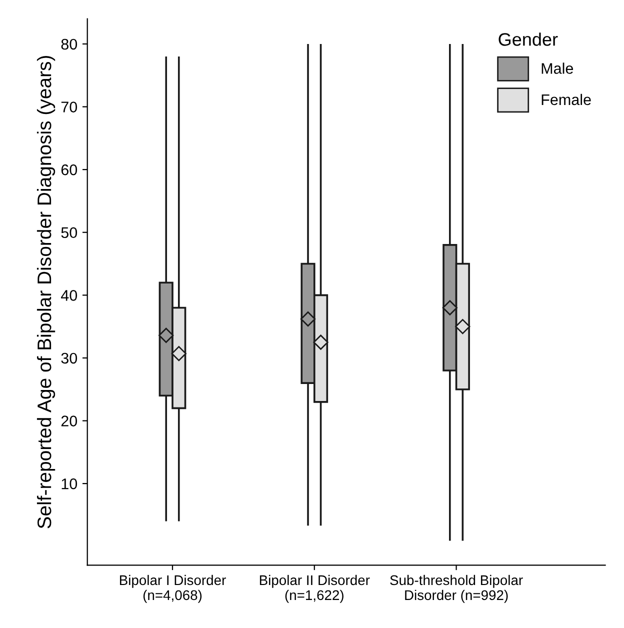 The width and height of the screenshot is (624, 628). I want to click on y-tick-label: 80, so click(69, 44).